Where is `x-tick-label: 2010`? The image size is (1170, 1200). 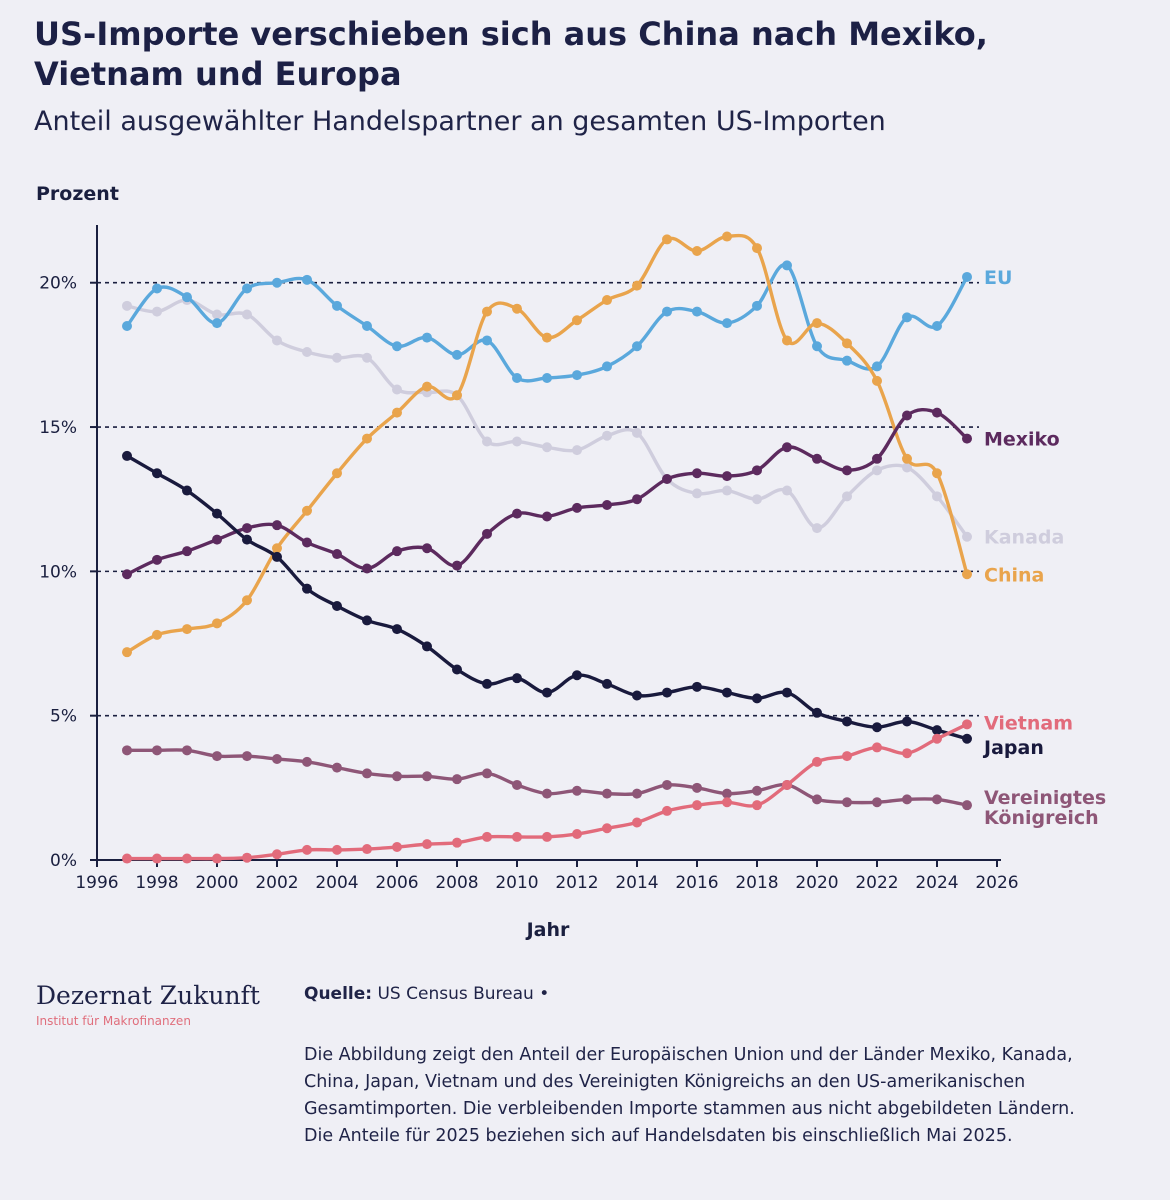
x-tick-label: 2010 is located at coordinates (516, 883).